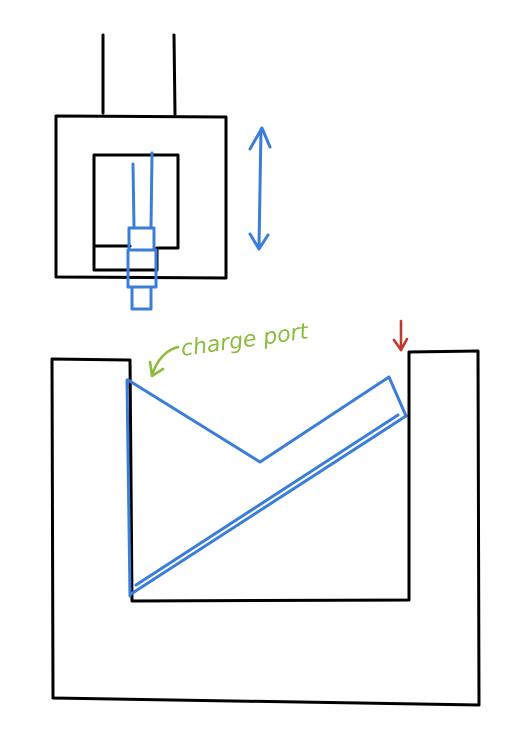  I want to click on motion-arrow-head-down, so click(259, 241).